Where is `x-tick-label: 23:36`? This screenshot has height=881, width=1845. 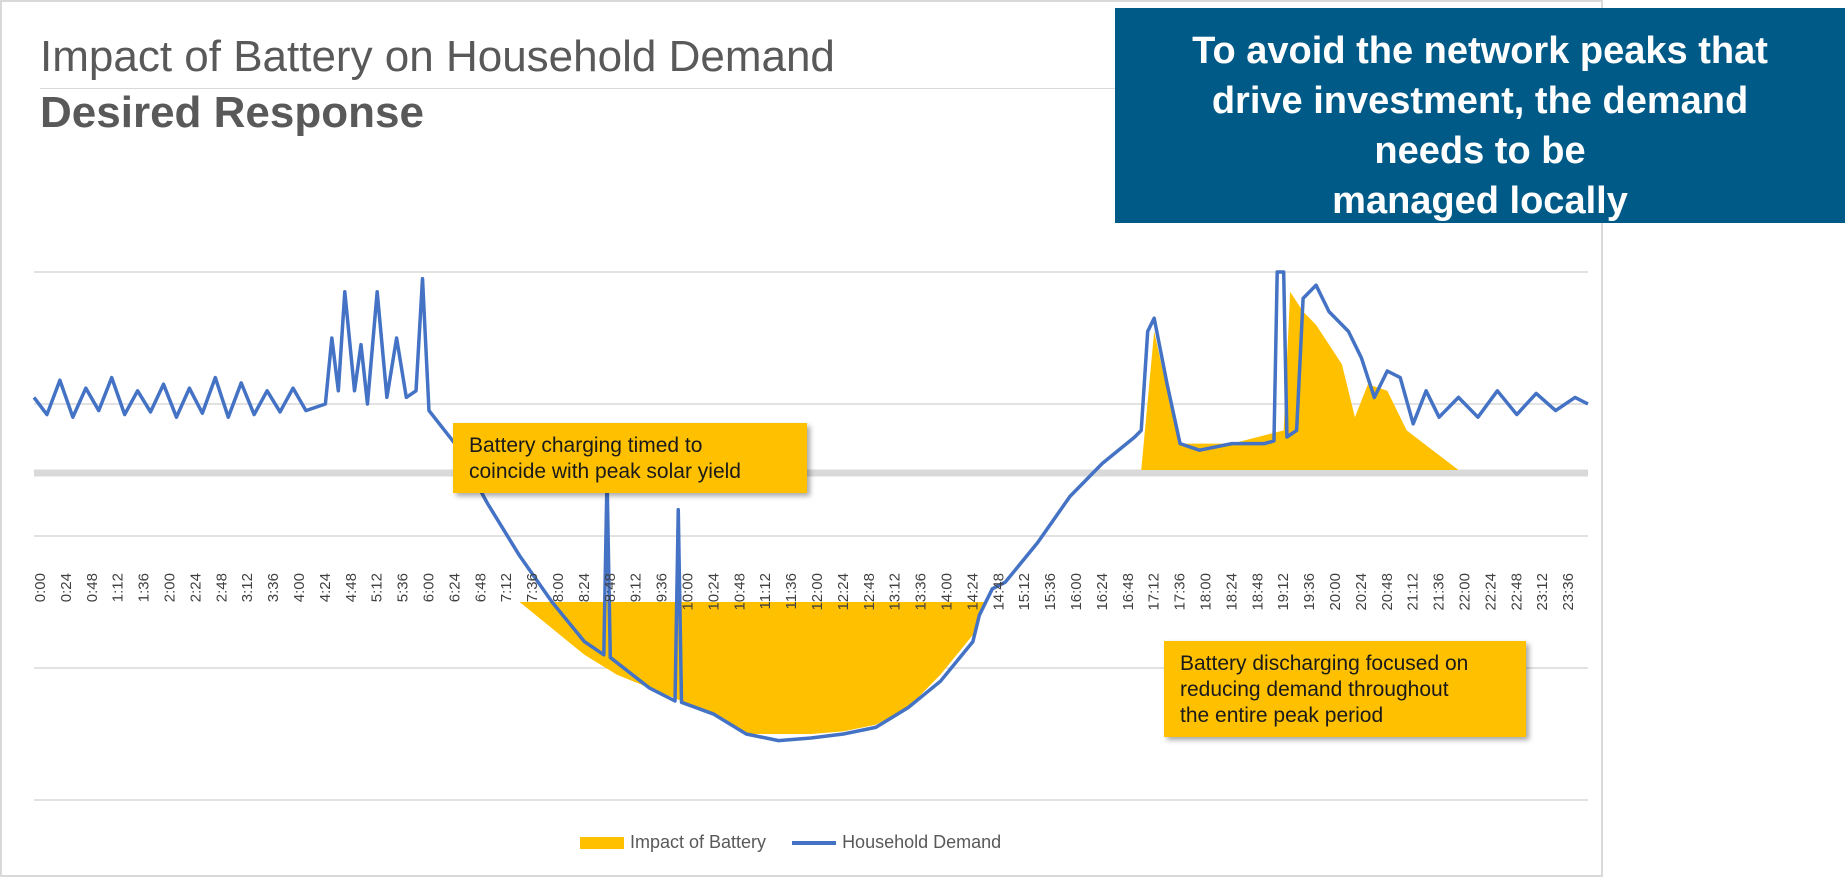
x-tick-label: 23:36 is located at coordinates (1568, 592).